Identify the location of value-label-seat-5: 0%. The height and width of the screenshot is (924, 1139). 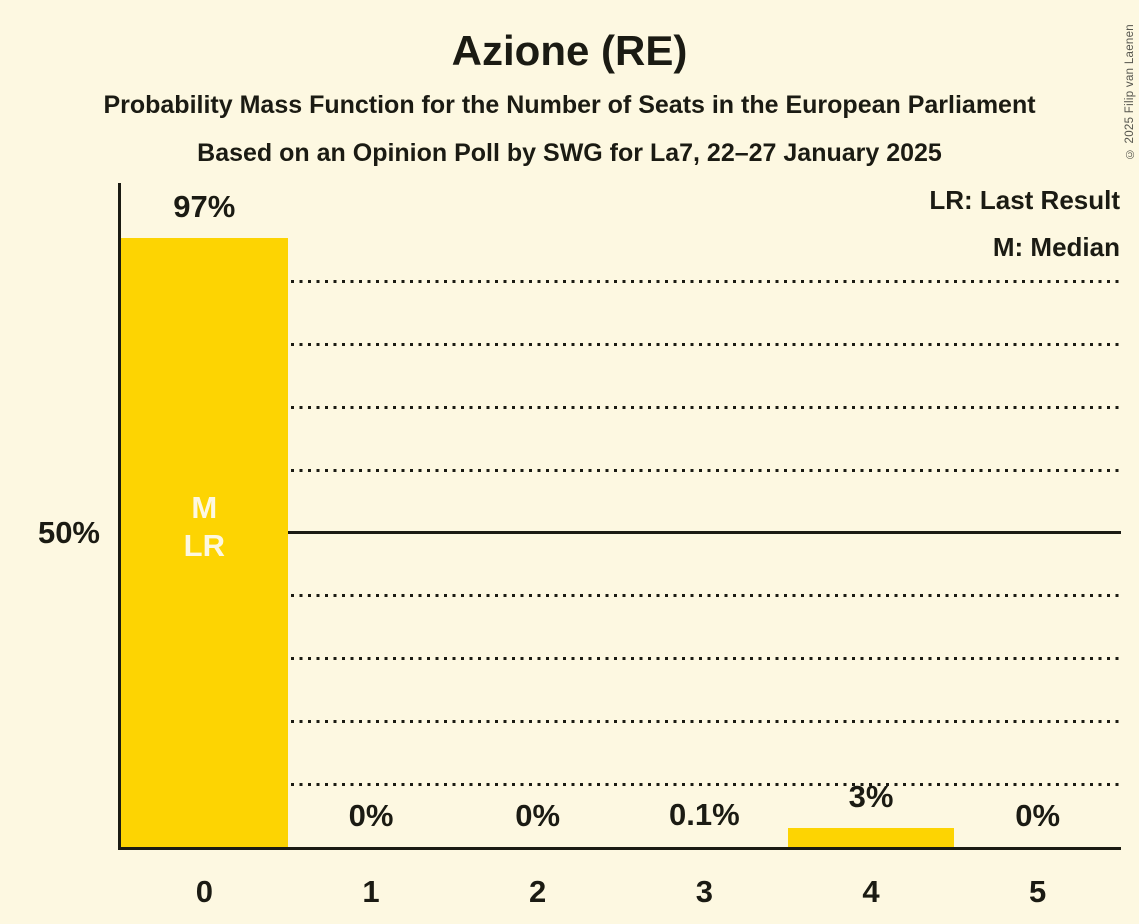
(1038, 815).